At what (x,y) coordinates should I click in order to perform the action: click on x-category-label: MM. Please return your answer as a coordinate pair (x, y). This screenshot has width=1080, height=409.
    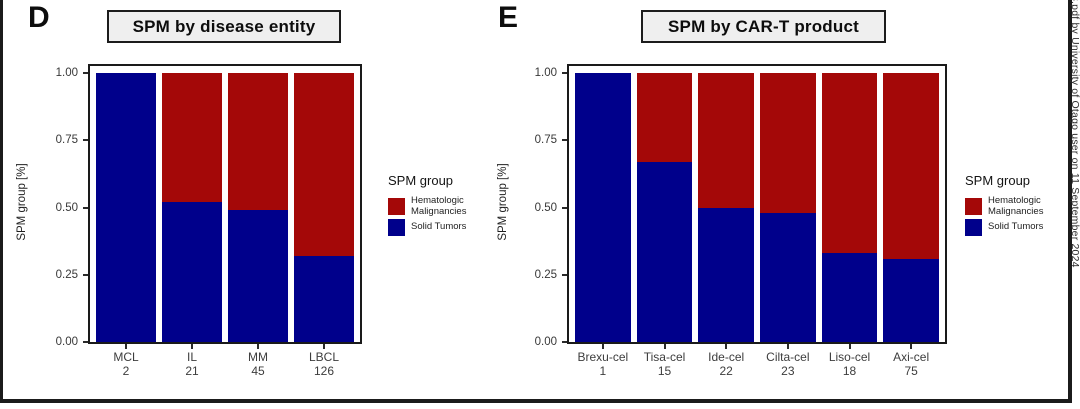
    Looking at the image, I should click on (258, 357).